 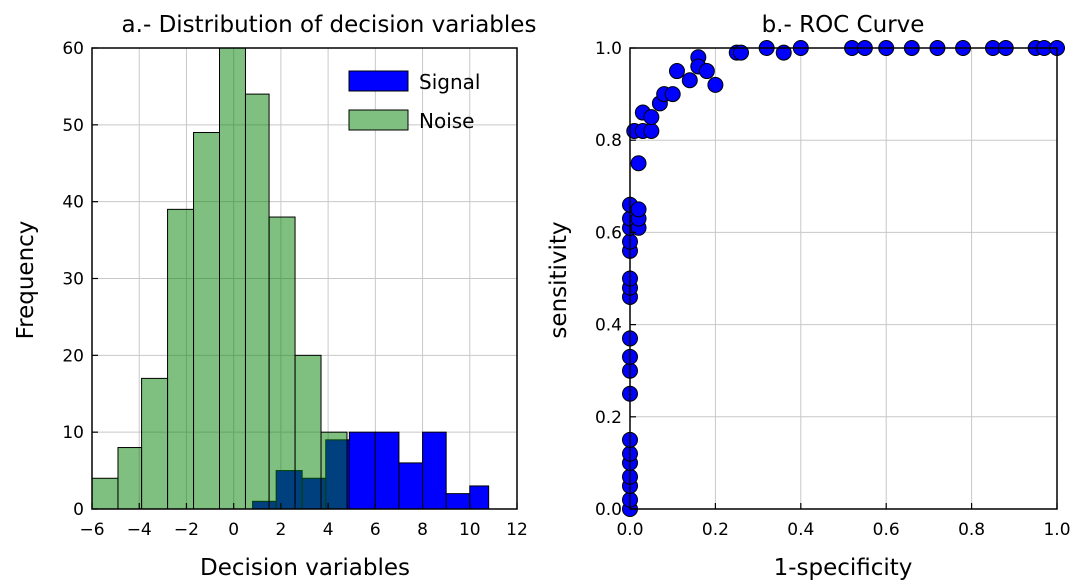 What do you see at coordinates (843, 568) in the screenshot?
I see `roc-x-axis-label: 1-specificity` at bounding box center [843, 568].